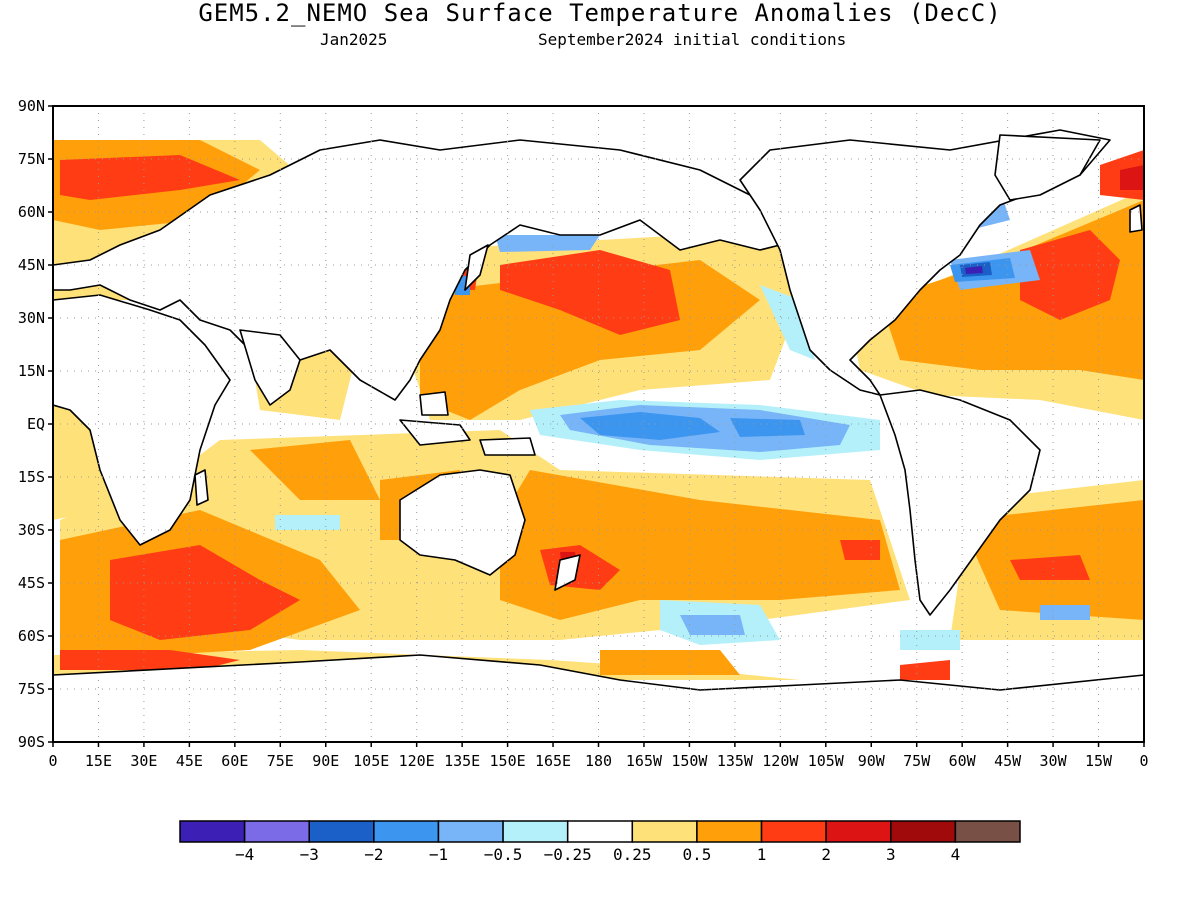 The width and height of the screenshot is (1200, 900). Describe the element at coordinates (325, 761) in the screenshot. I see `lon-tick-label: 90E` at that location.